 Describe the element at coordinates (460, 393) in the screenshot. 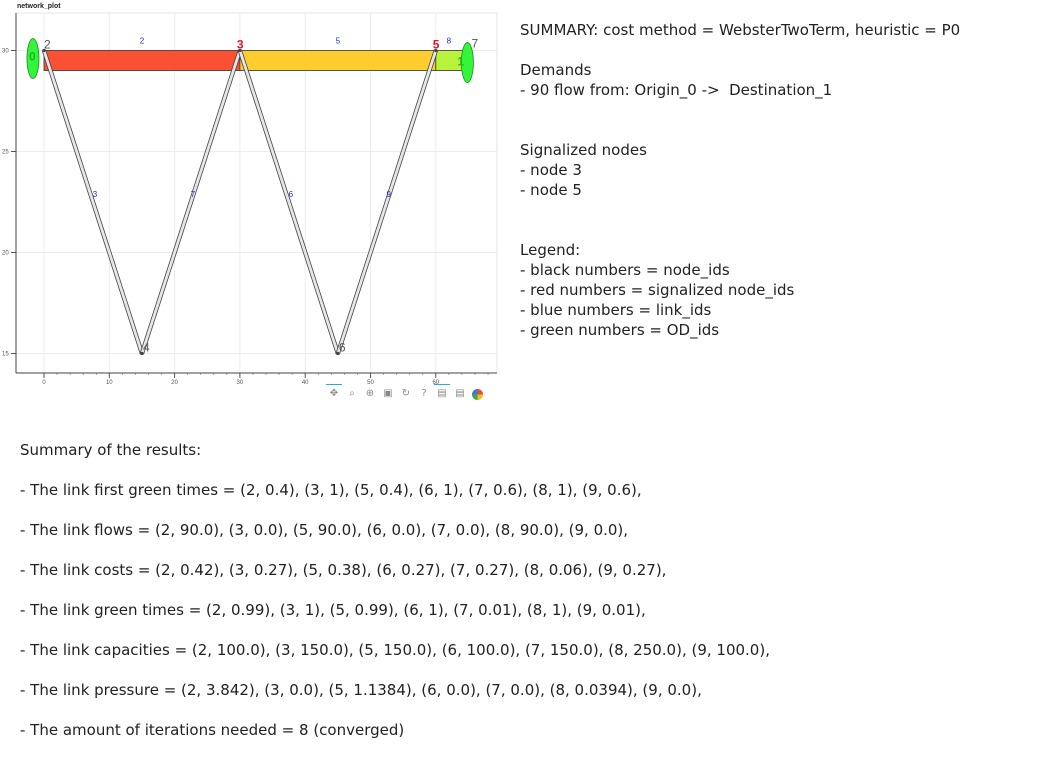

I see `hover-icon-2: ▤` at that location.